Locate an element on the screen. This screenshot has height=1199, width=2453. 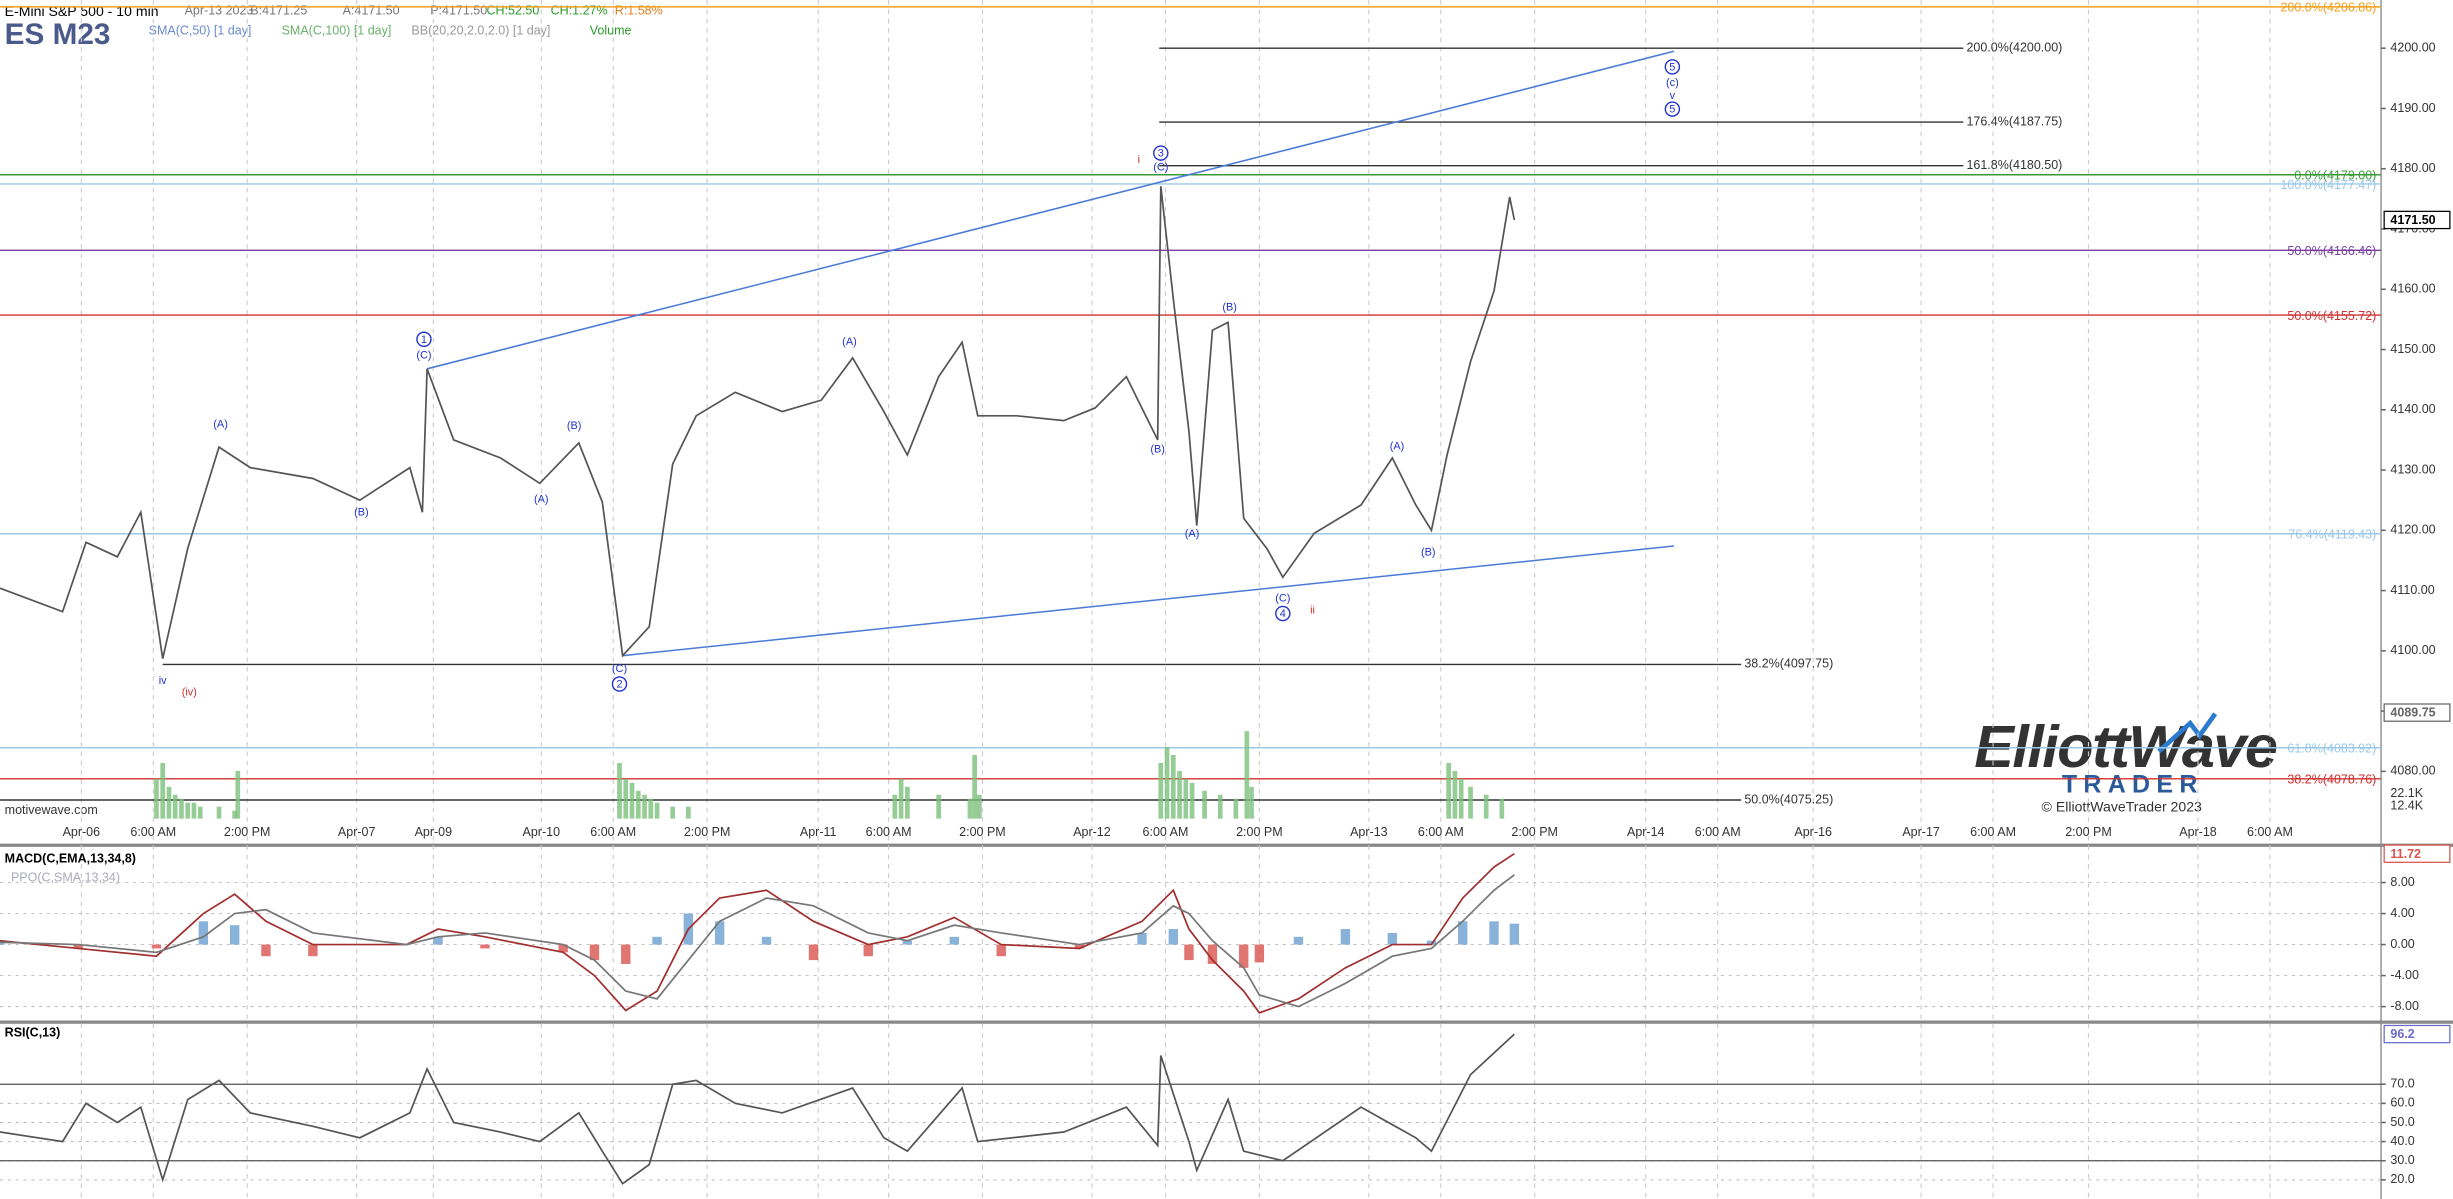
study: SMA(C,100) [1 day] is located at coordinates (337, 31).